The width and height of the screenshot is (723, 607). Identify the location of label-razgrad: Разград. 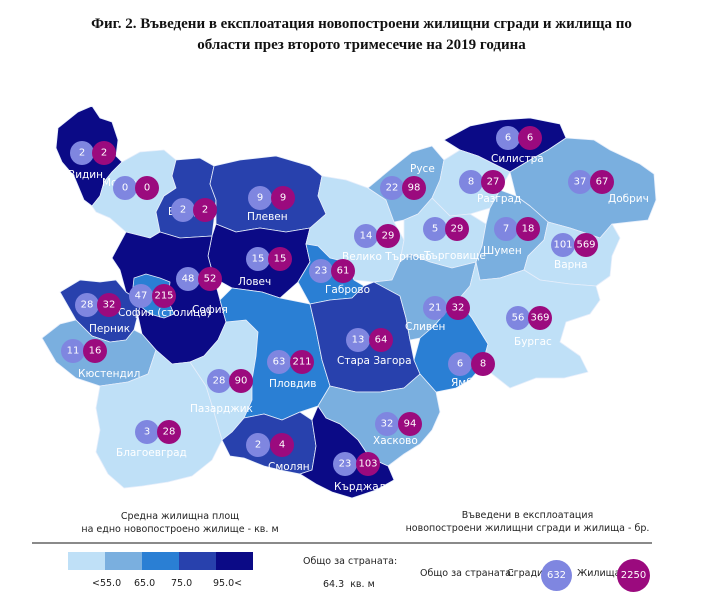
(499, 199).